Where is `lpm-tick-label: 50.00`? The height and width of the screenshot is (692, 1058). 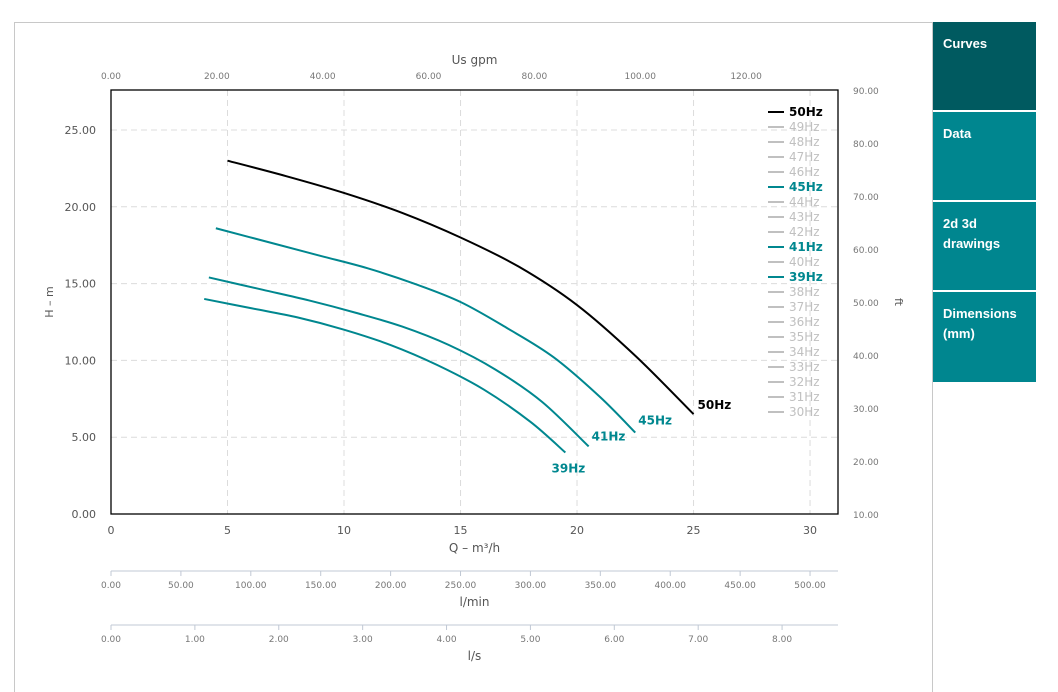
lpm-tick-label: 50.00 is located at coordinates (181, 586).